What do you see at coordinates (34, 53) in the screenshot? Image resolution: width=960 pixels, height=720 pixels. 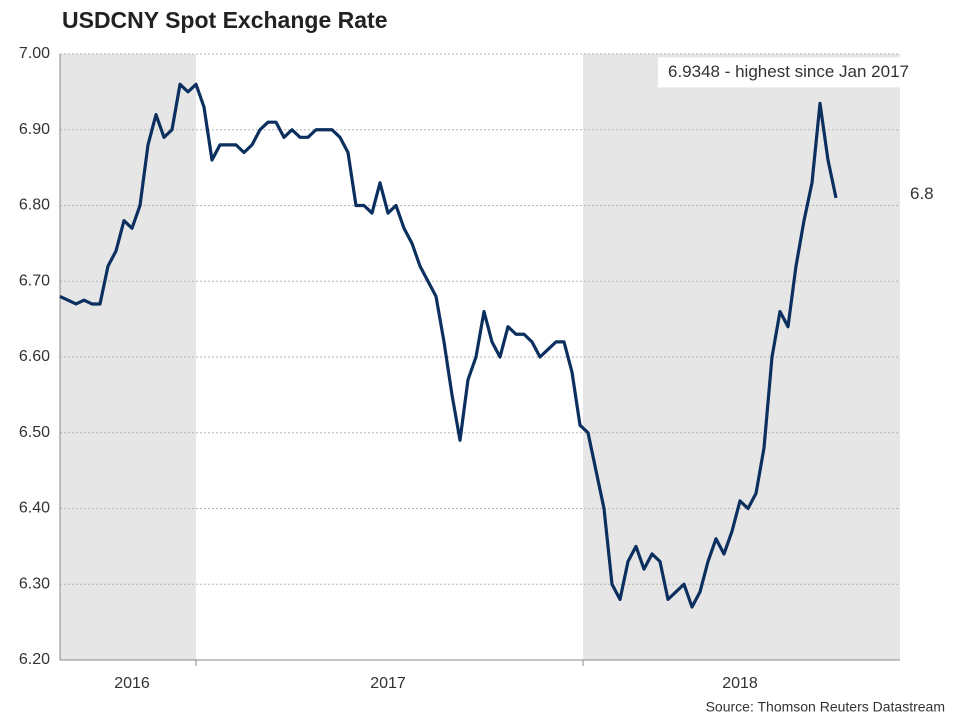 I see `y-tick-label: 7.00` at bounding box center [34, 53].